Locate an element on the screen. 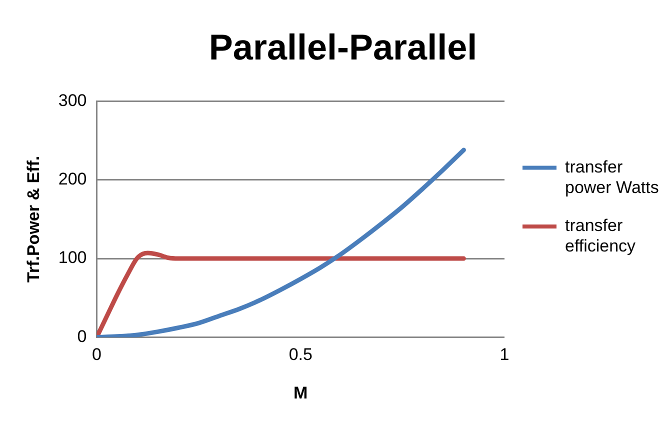 This screenshot has height=438, width=666. x-tick-label: 0.5 is located at coordinates (300, 354).